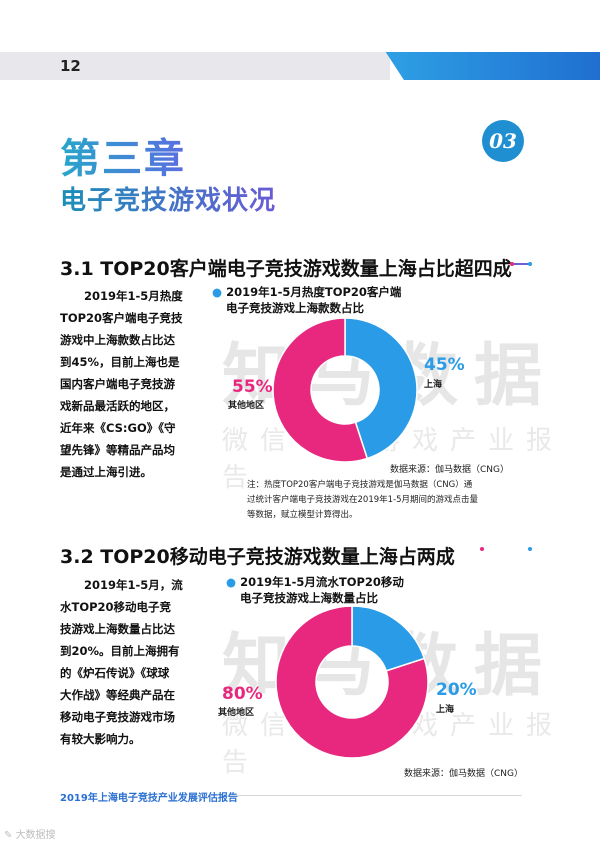 The image size is (600, 850). I want to click on shanghai-percent-label: 45%, so click(444, 365).